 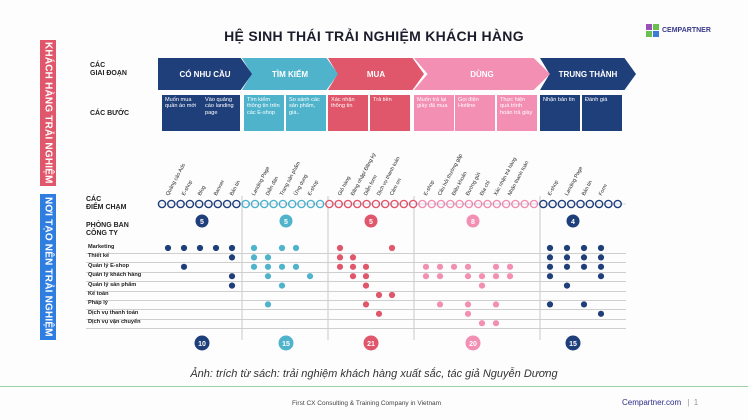 What do you see at coordinates (113, 312) in the screenshot?
I see `department-label: Dịch vụ thanh toán` at bounding box center [113, 312].